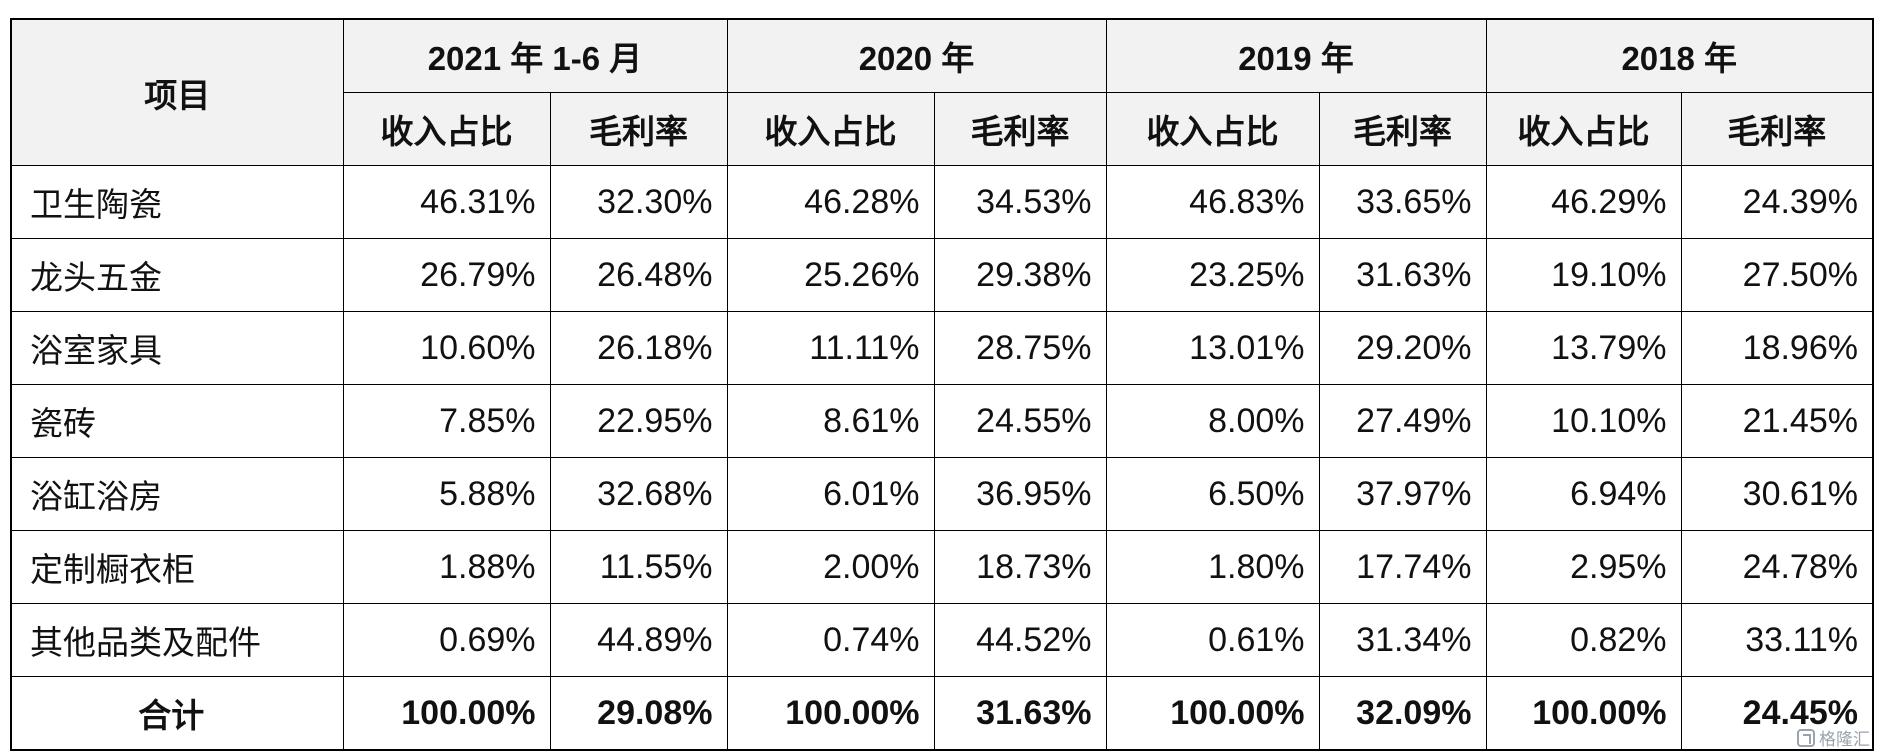 The height and width of the screenshot is (756, 1882). What do you see at coordinates (1777, 567) in the screenshot?
I see `cell-value: 24.78%` at bounding box center [1777, 567].